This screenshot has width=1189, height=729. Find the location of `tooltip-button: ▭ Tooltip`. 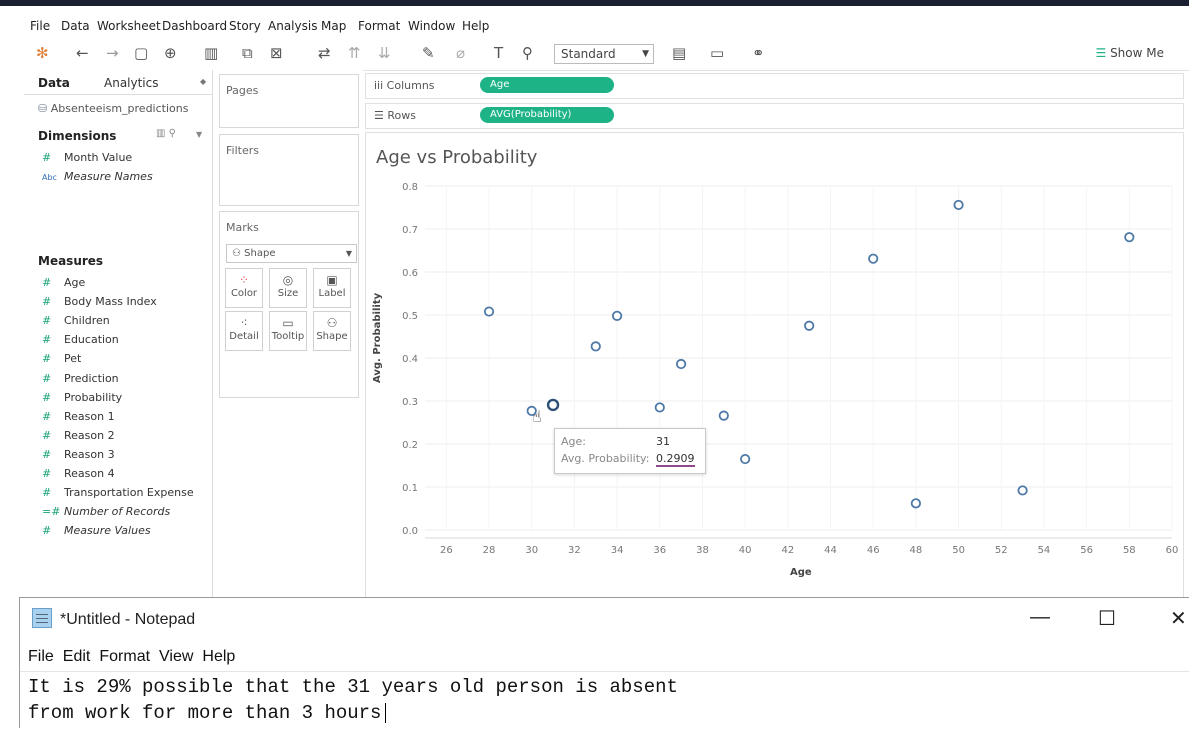

tooltip-button: ▭ Tooltip is located at coordinates (288, 331).